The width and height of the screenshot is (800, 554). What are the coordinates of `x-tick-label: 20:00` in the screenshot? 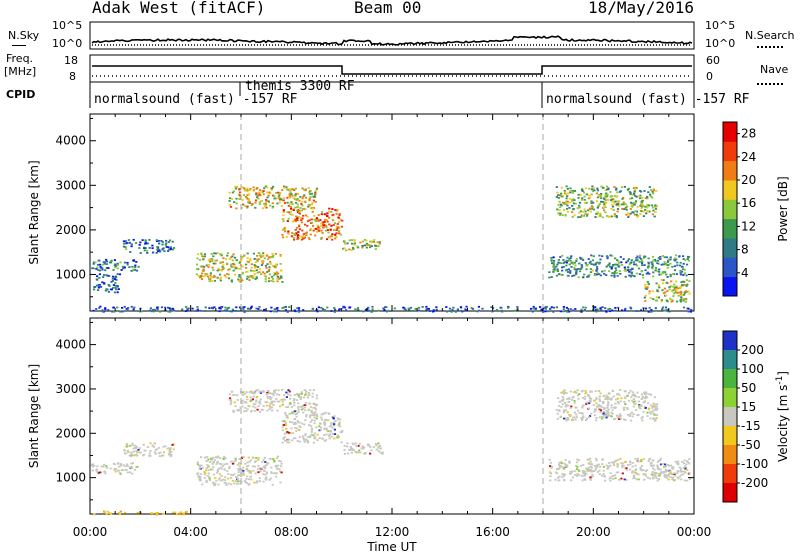 It's located at (593, 532).